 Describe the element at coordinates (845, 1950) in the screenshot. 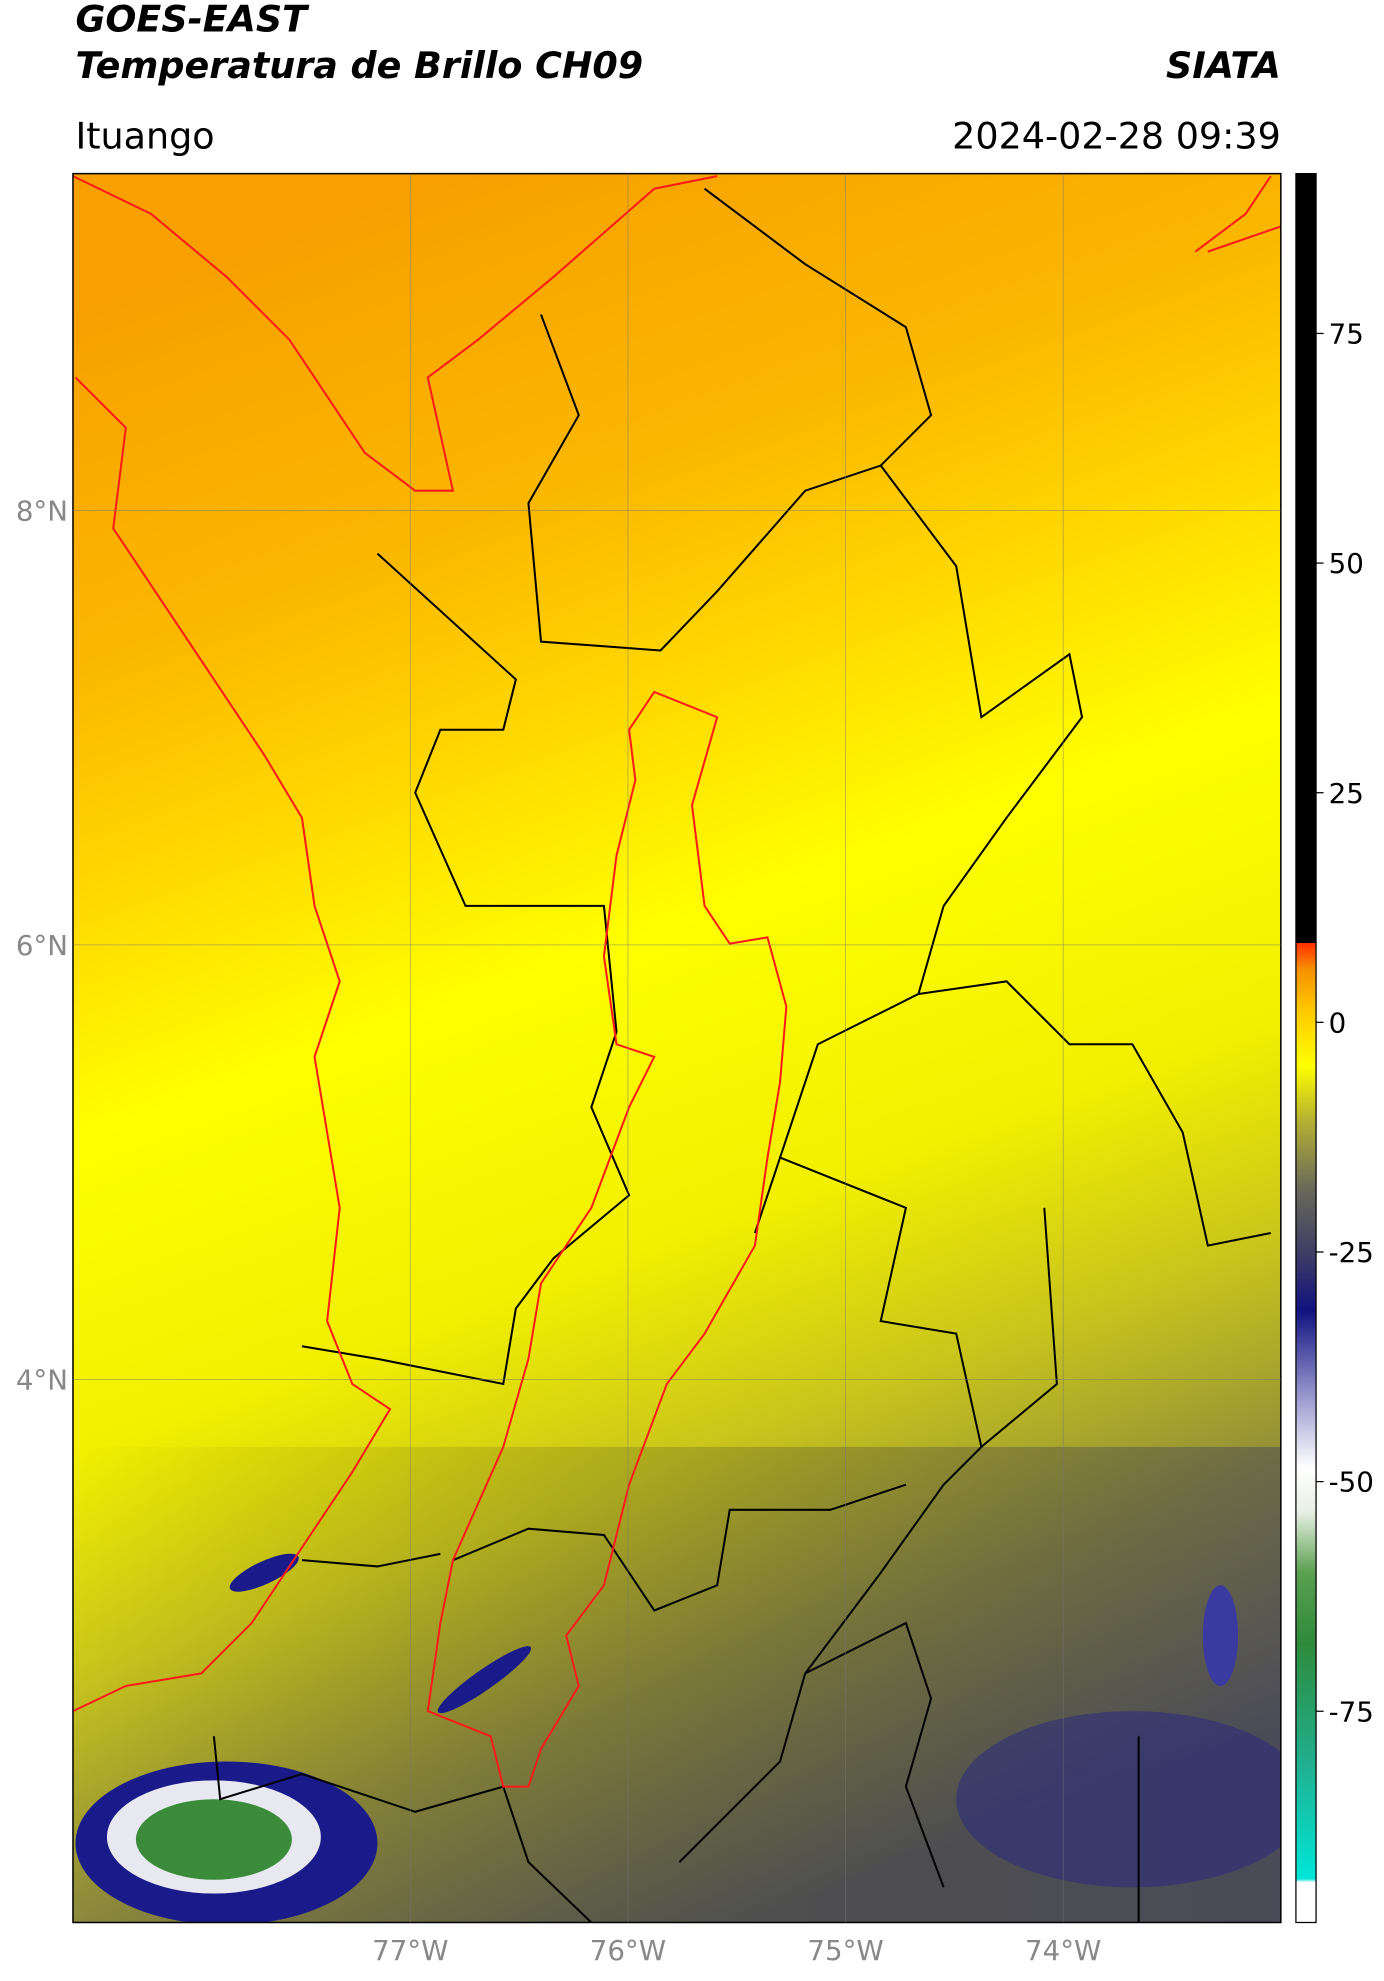

I see `x-tick-label: 75°W` at that location.